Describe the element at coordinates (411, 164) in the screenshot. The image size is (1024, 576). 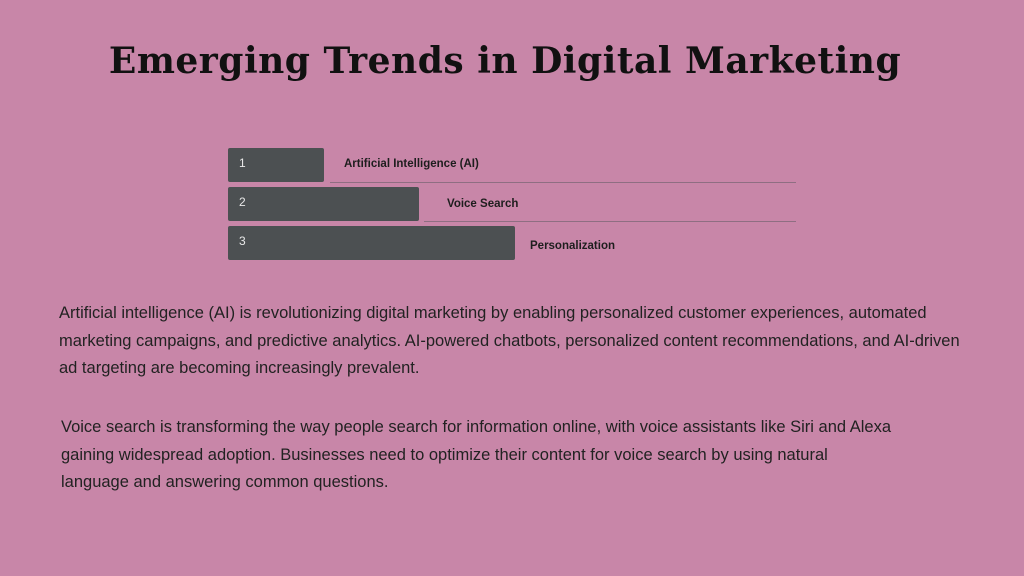
I see `step-label-1: Artificial Intelligence (AI)` at that location.